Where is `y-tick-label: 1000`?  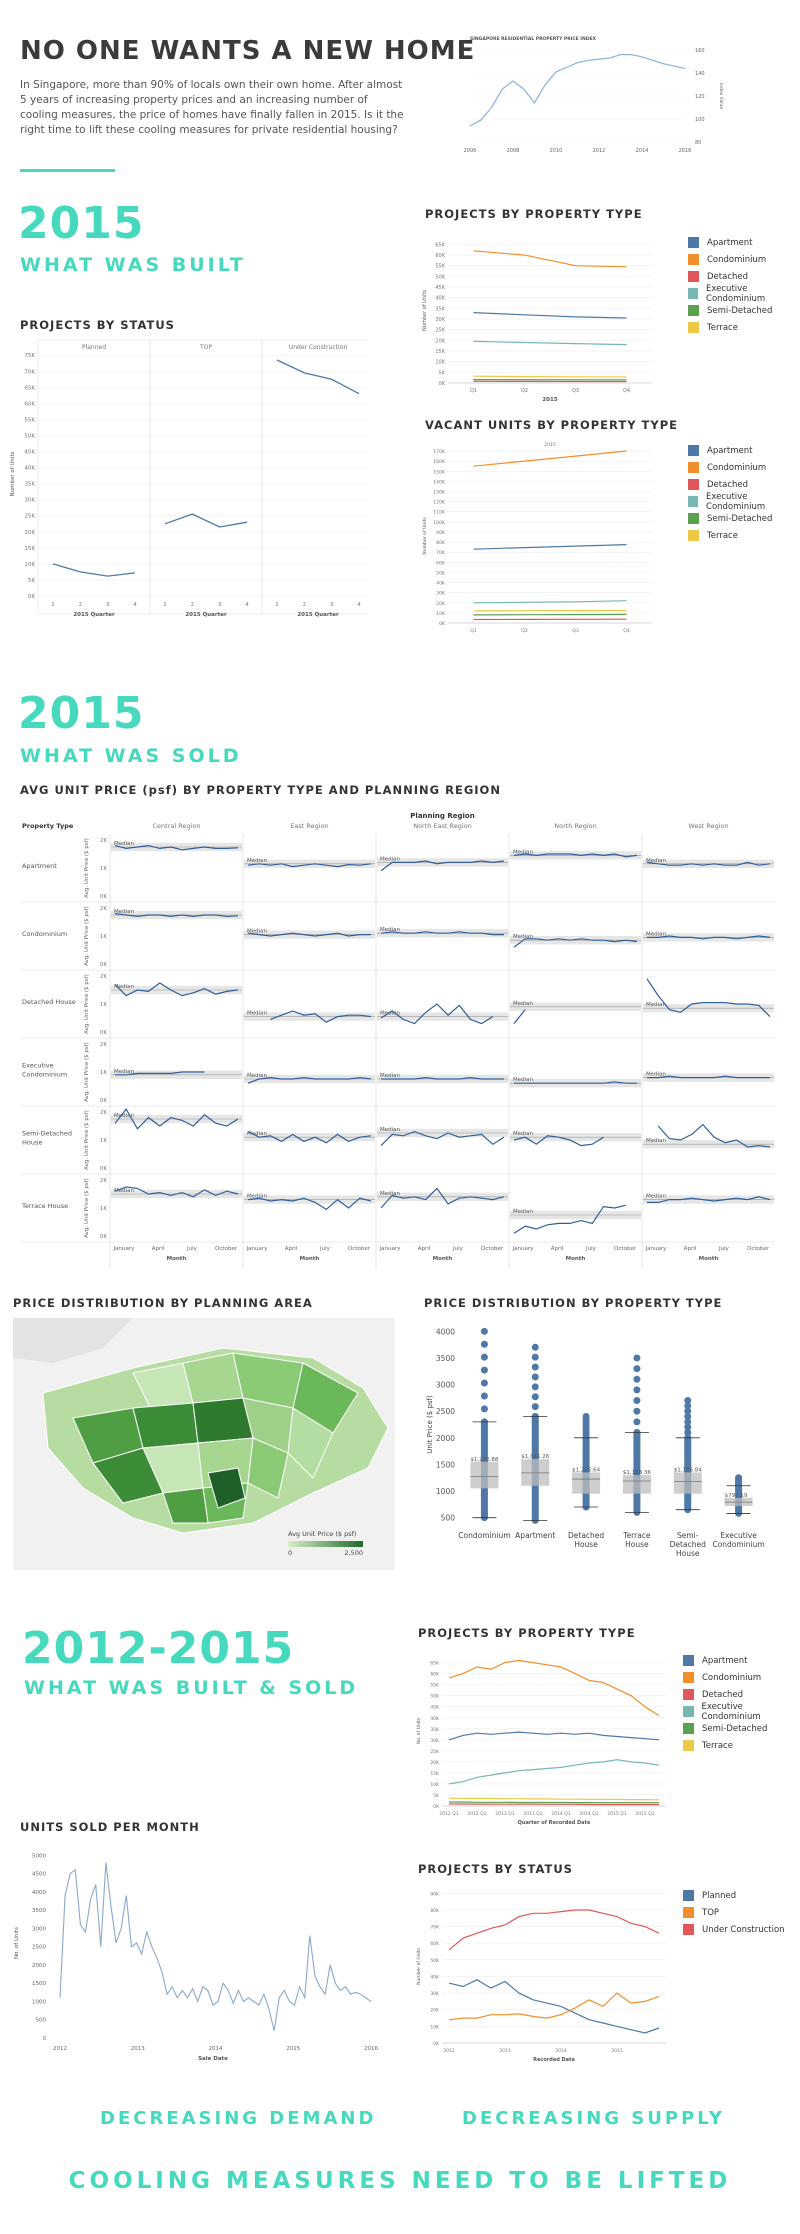 y-tick-label: 1000 is located at coordinates (39, 2002).